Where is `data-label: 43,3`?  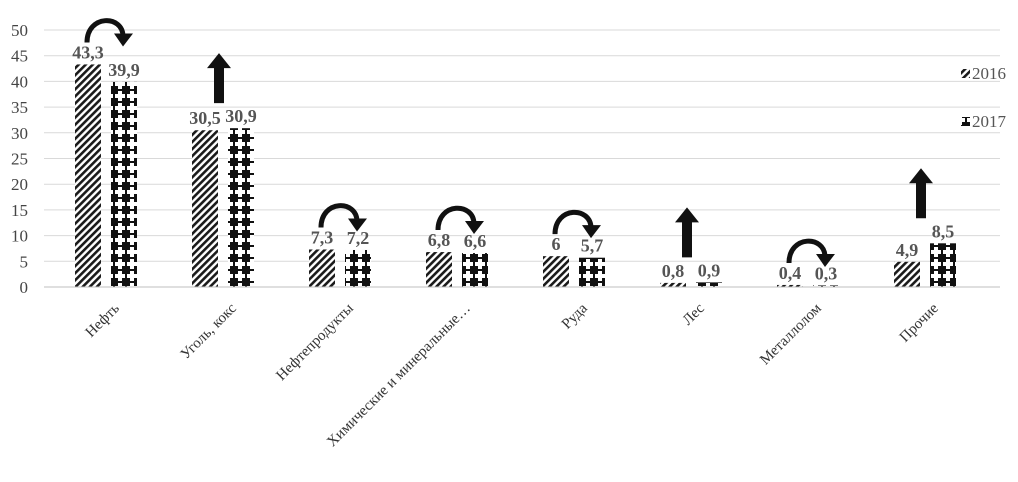
data-label: 43,3 is located at coordinates (88, 52).